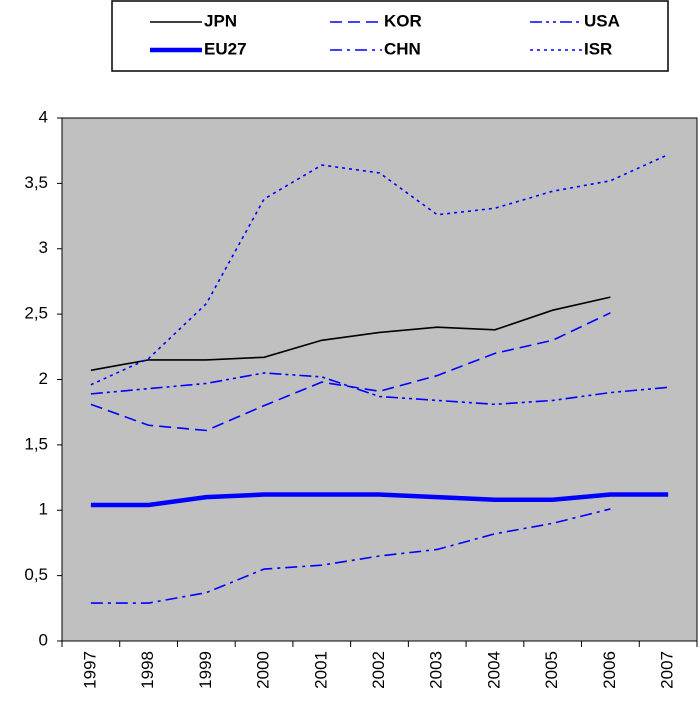 The image size is (700, 720). I want to click on x-tick-label: 2003, so click(436, 670).